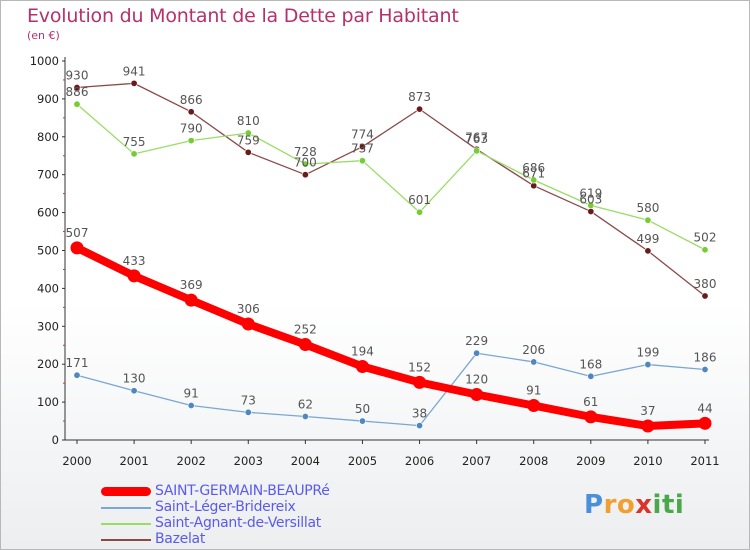 Image resolution: width=750 pixels, height=550 pixels. I want to click on unit-label: (en €), so click(43, 35).